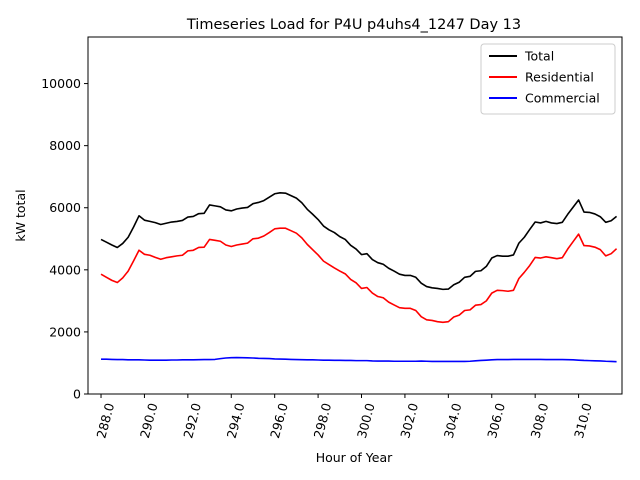  Describe the element at coordinates (562, 98) in the screenshot. I see `legend-label-commercial: Commercial` at that location.